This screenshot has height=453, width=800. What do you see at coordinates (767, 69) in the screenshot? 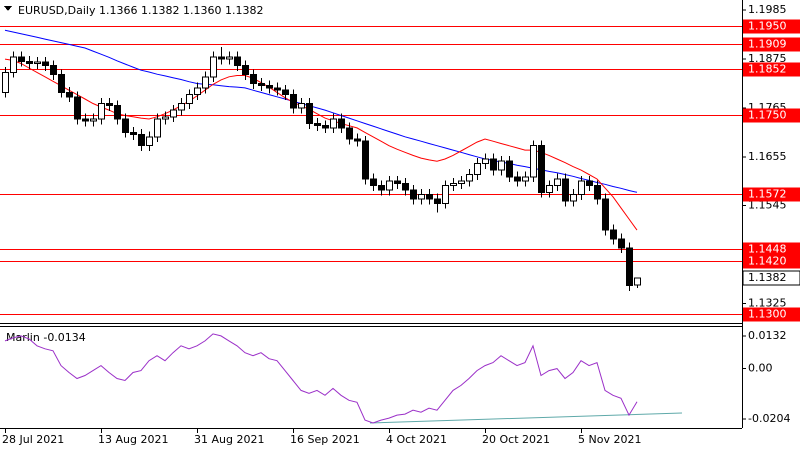
I see `level-label: 1.1852` at bounding box center [767, 69].